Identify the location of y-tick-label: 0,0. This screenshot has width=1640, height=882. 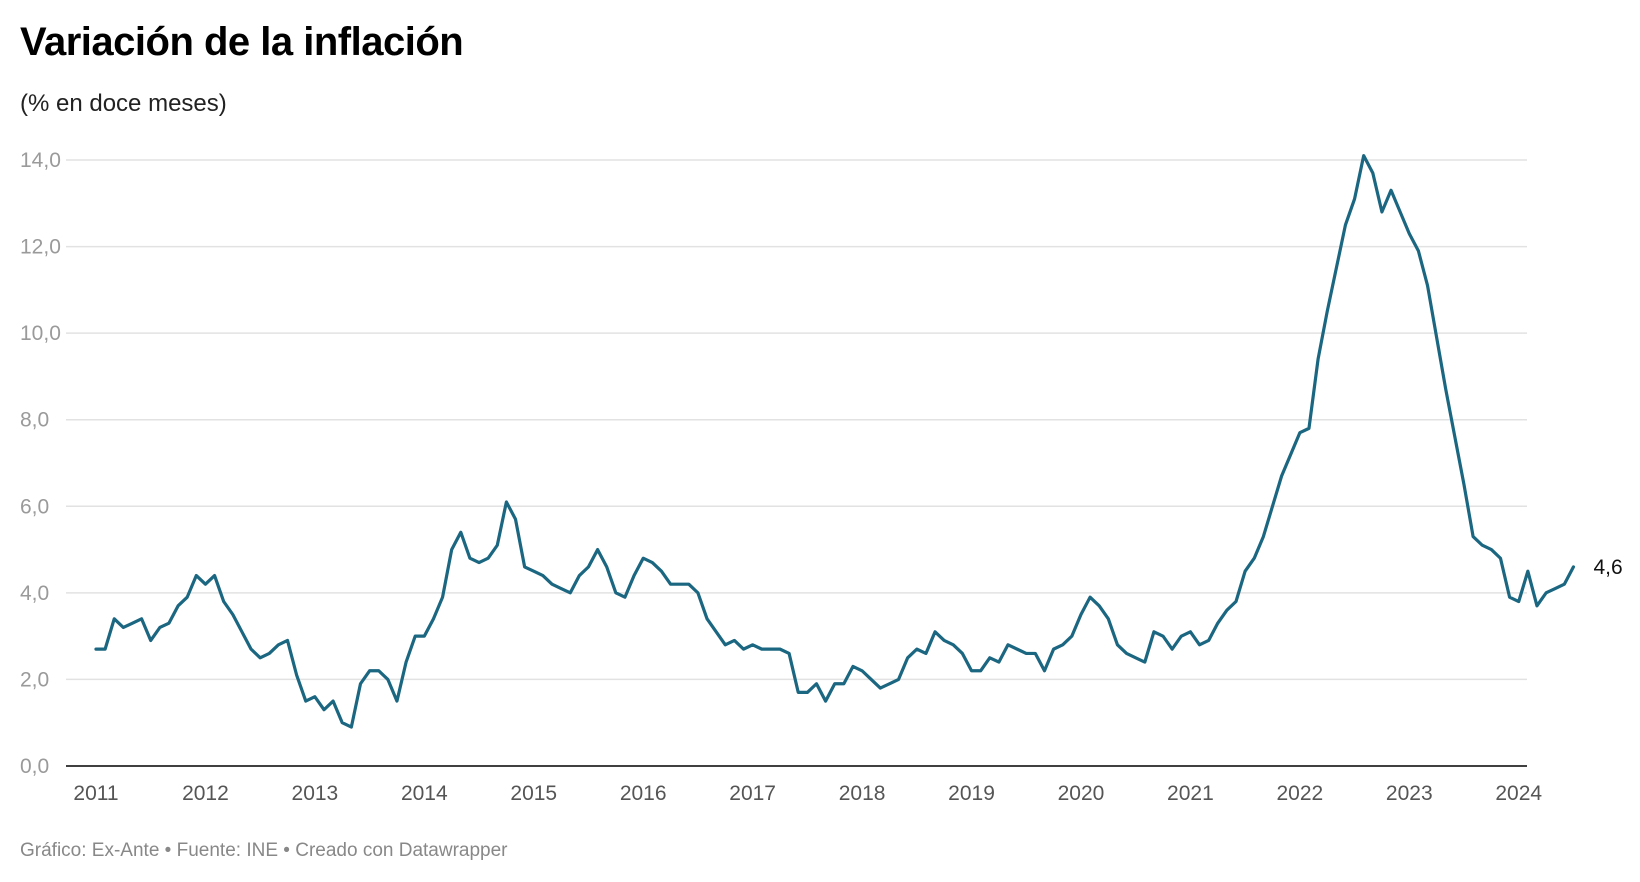
(34, 766).